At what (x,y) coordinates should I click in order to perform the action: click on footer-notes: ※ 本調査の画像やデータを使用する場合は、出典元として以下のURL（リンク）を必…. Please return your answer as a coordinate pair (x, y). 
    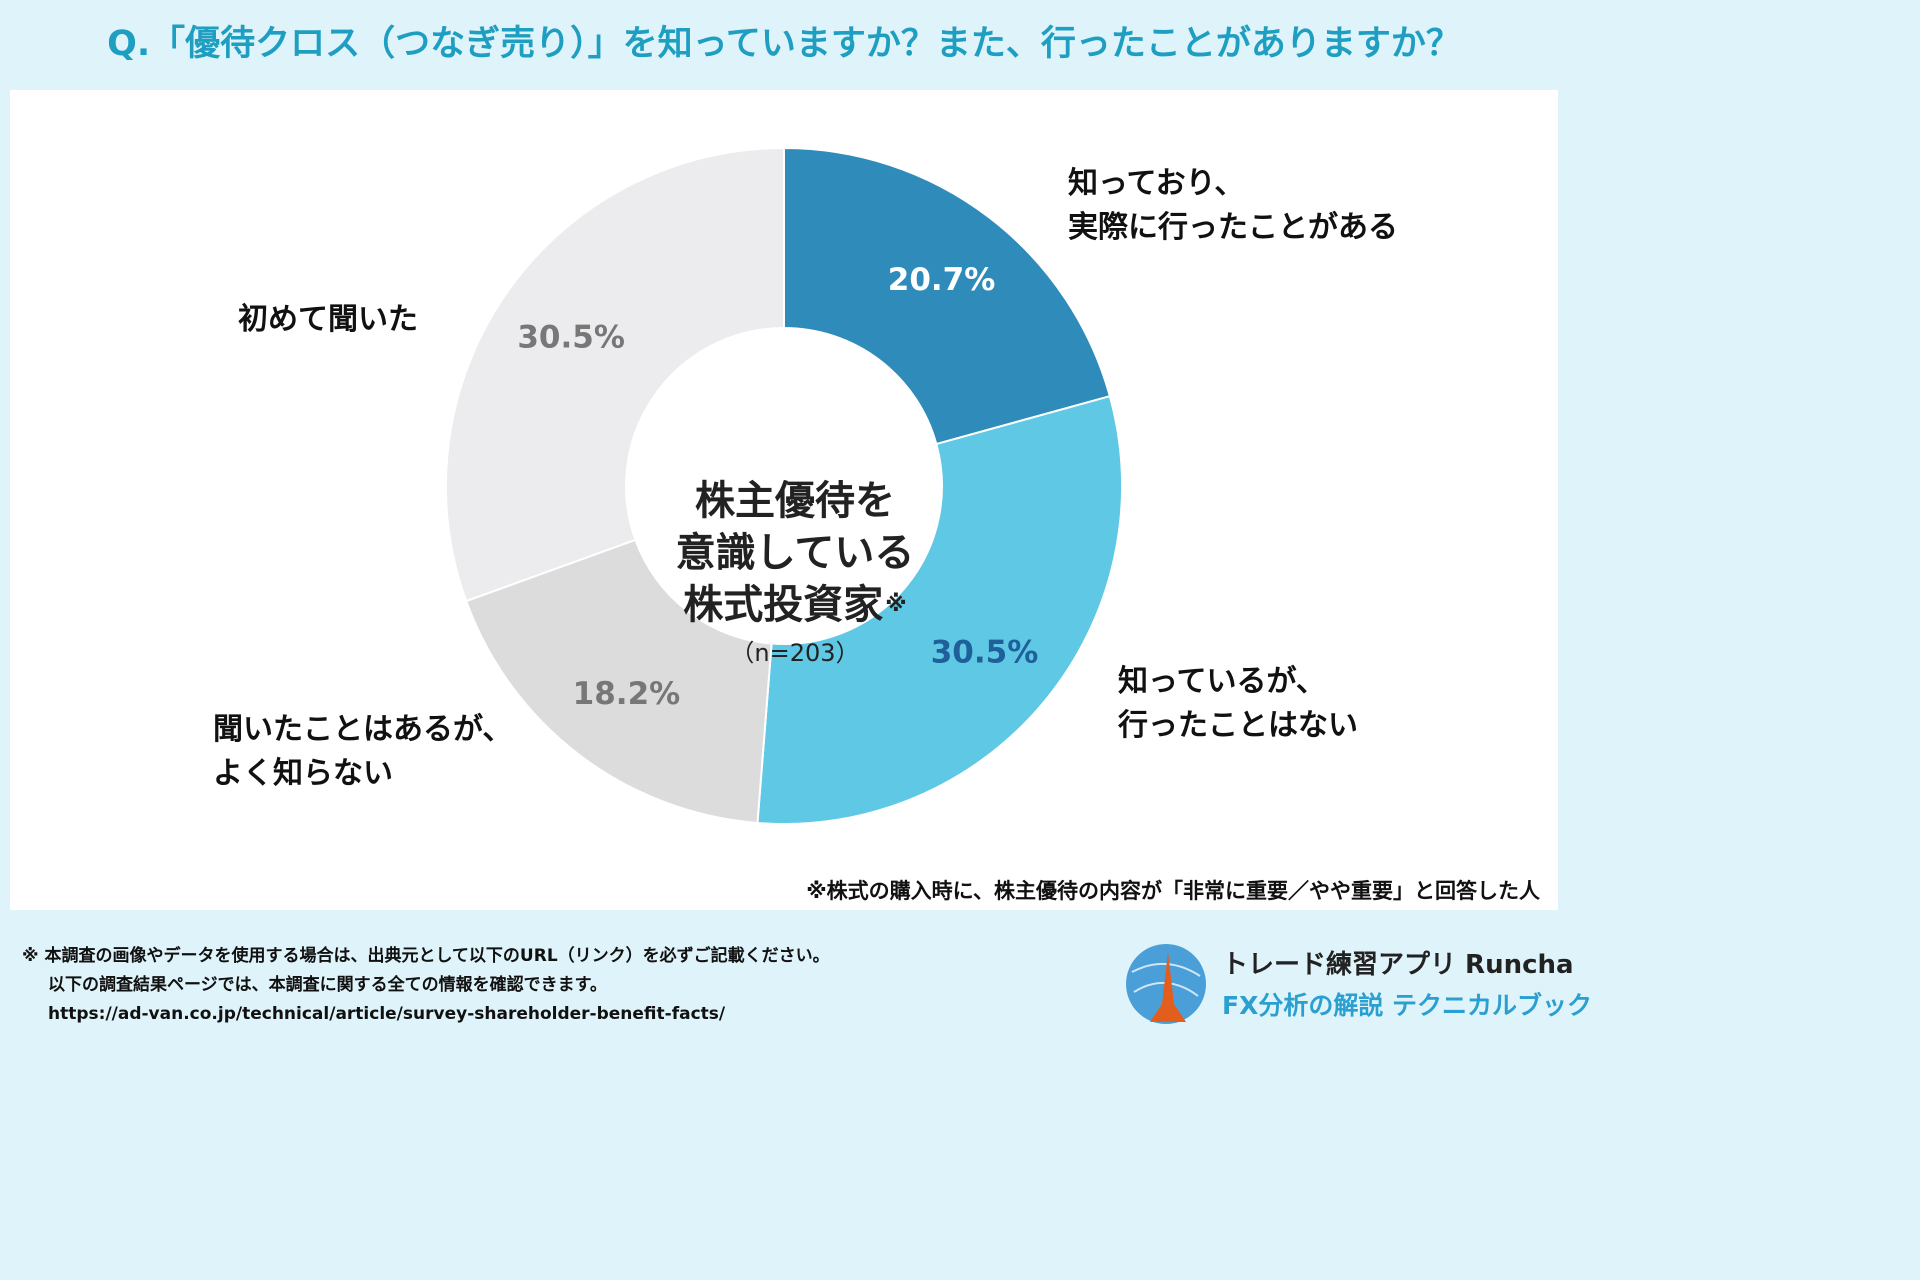
    Looking at the image, I should click on (426, 985).